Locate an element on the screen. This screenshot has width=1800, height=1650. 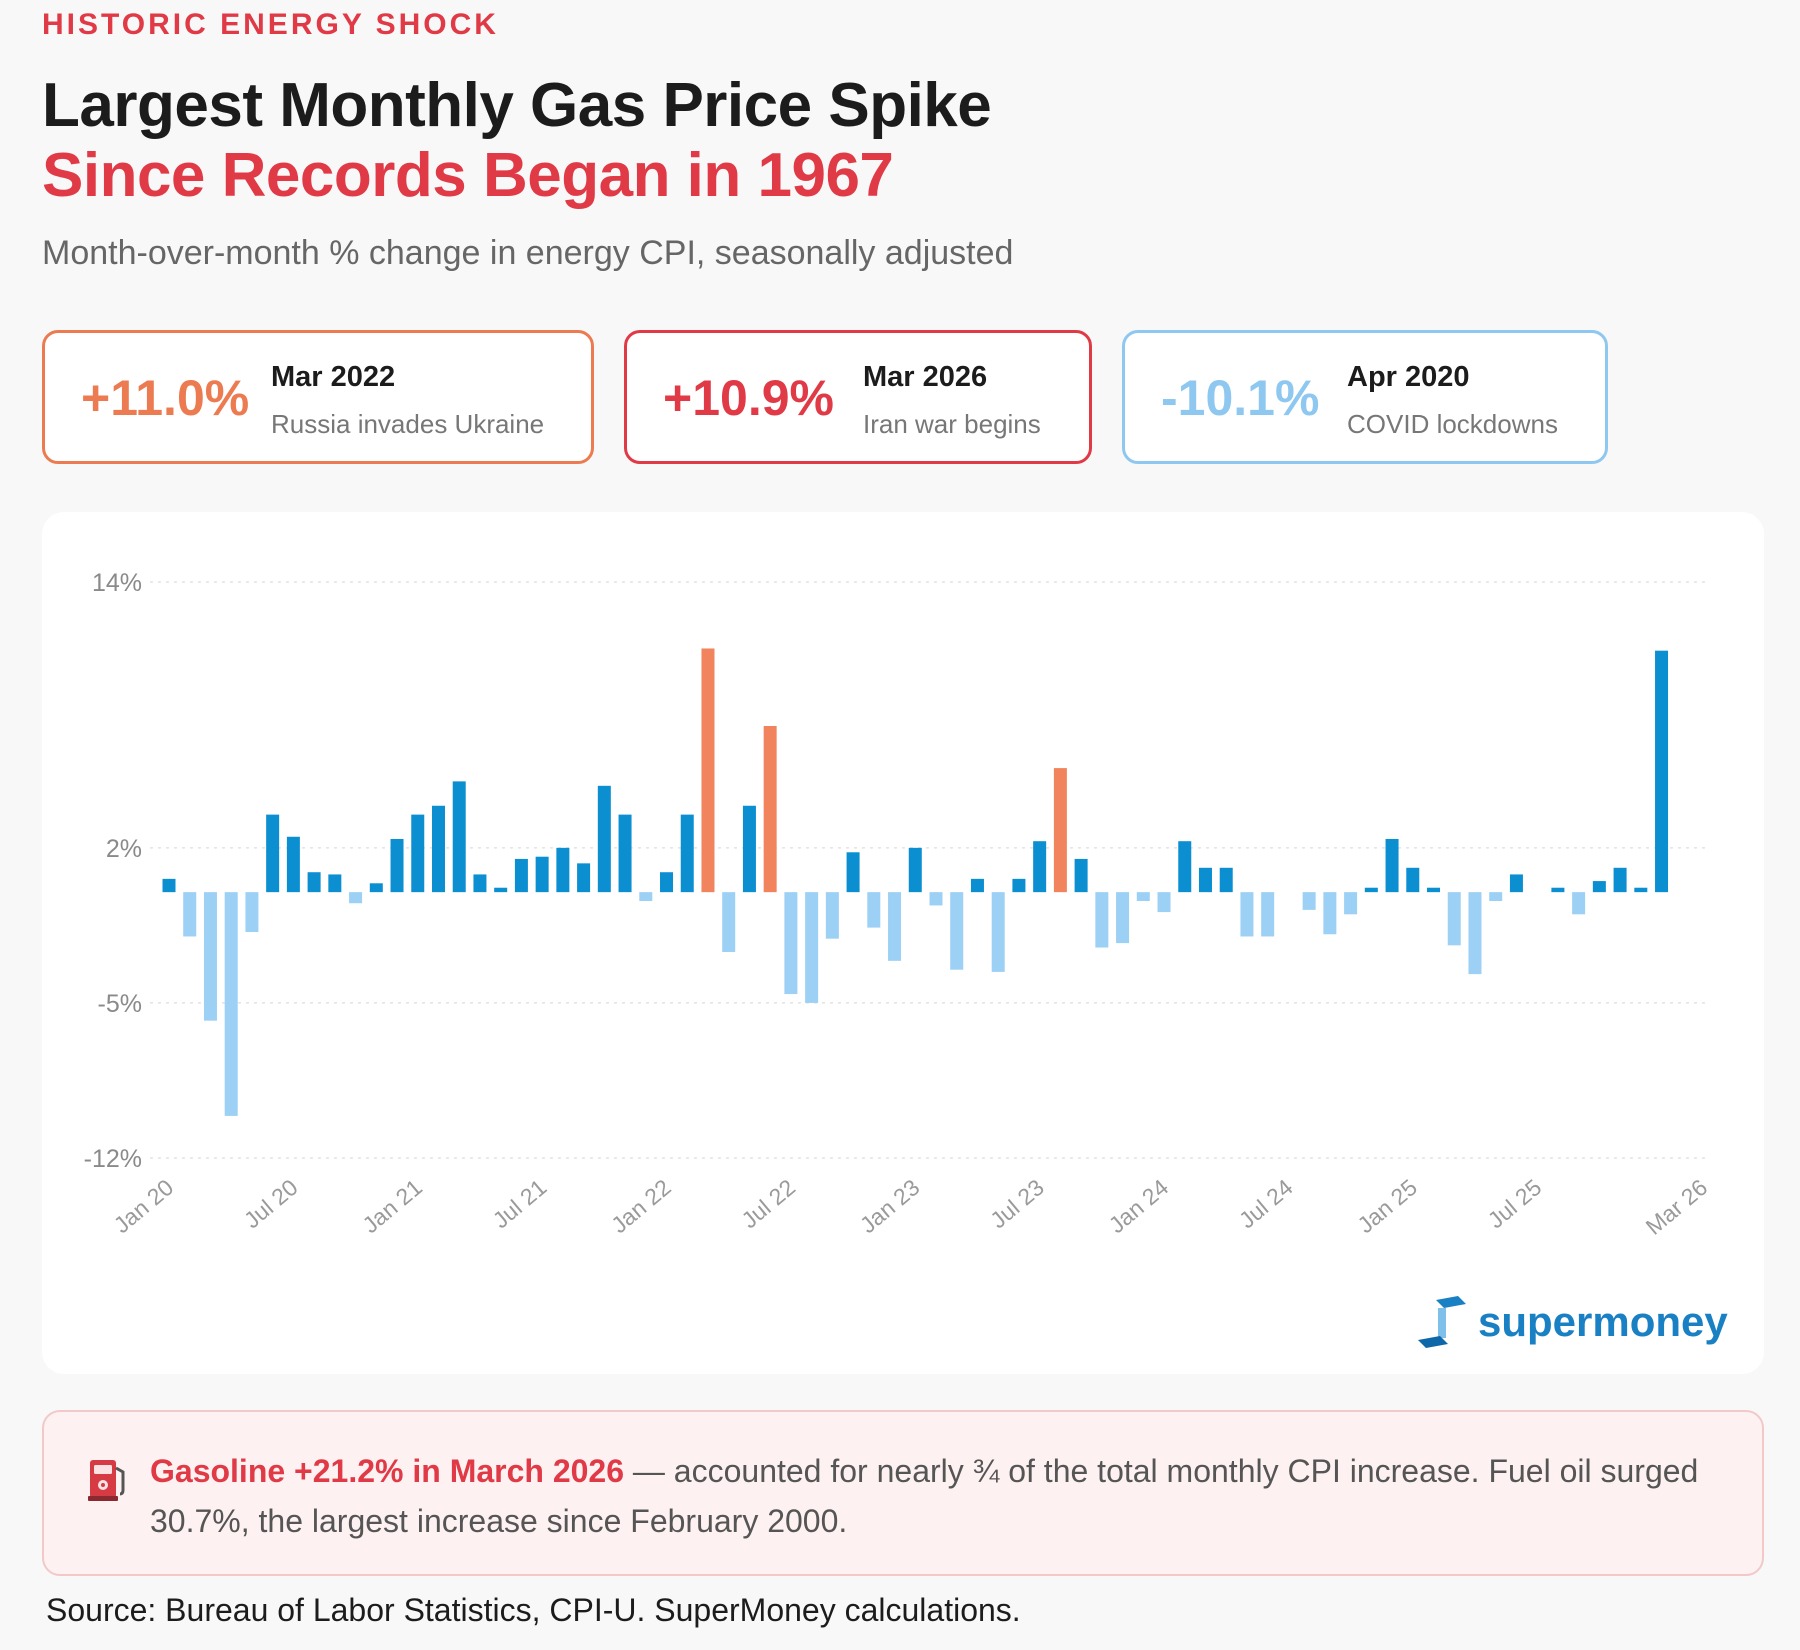
y-tick-label: 14% is located at coordinates (117, 583).